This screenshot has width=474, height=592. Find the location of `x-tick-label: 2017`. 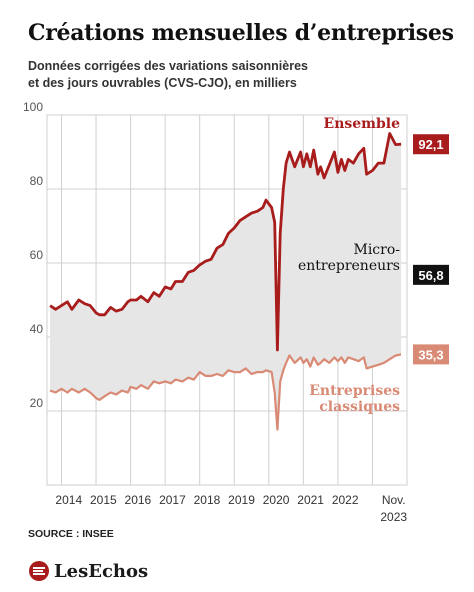

x-tick-label: 2017 is located at coordinates (172, 500).